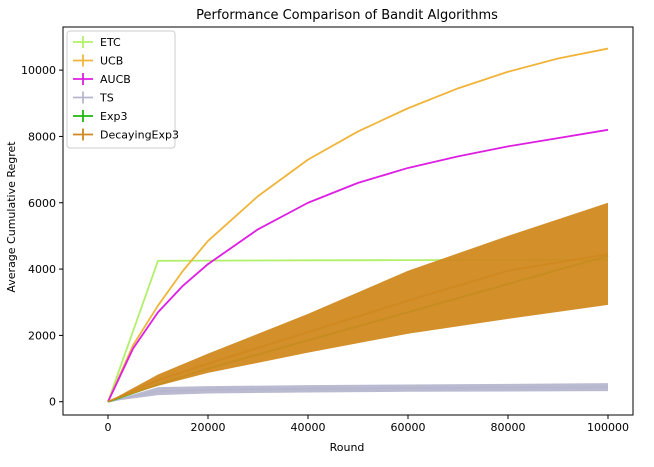  I want to click on x-axis: 0 20000 40000 60000 80000 100000, so click(367, 424).